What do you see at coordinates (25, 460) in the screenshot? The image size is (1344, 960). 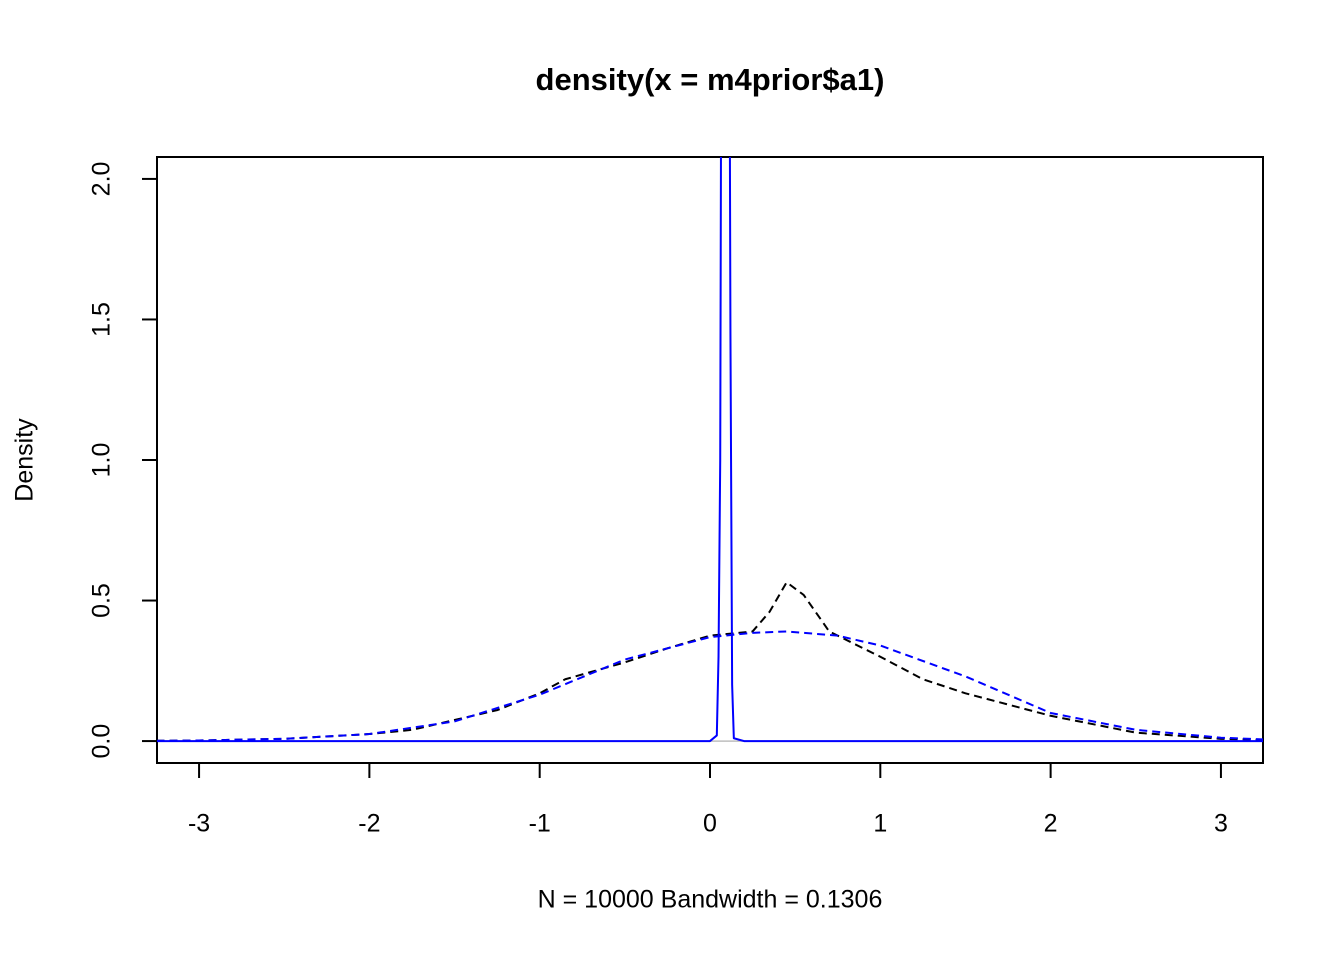 I see `y-axis-label: Density` at bounding box center [25, 460].